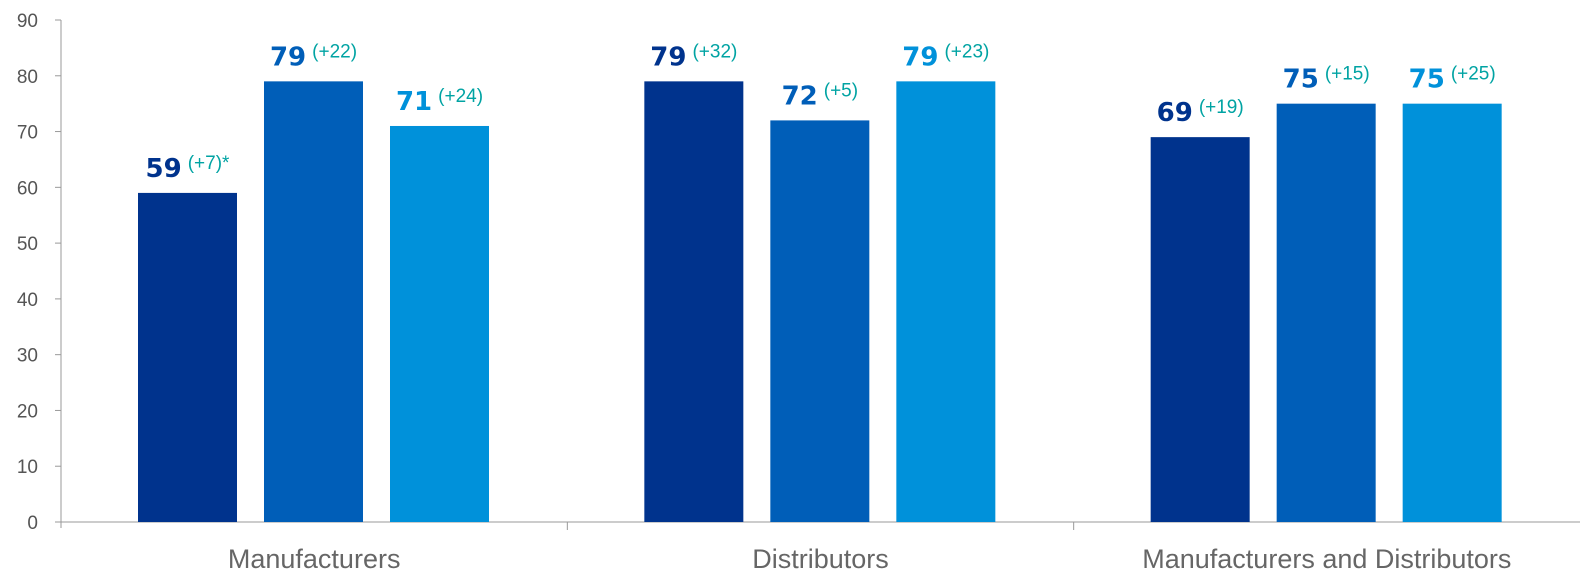 This screenshot has width=1593, height=583. I want to click on delta-label: (+23), so click(966, 51).